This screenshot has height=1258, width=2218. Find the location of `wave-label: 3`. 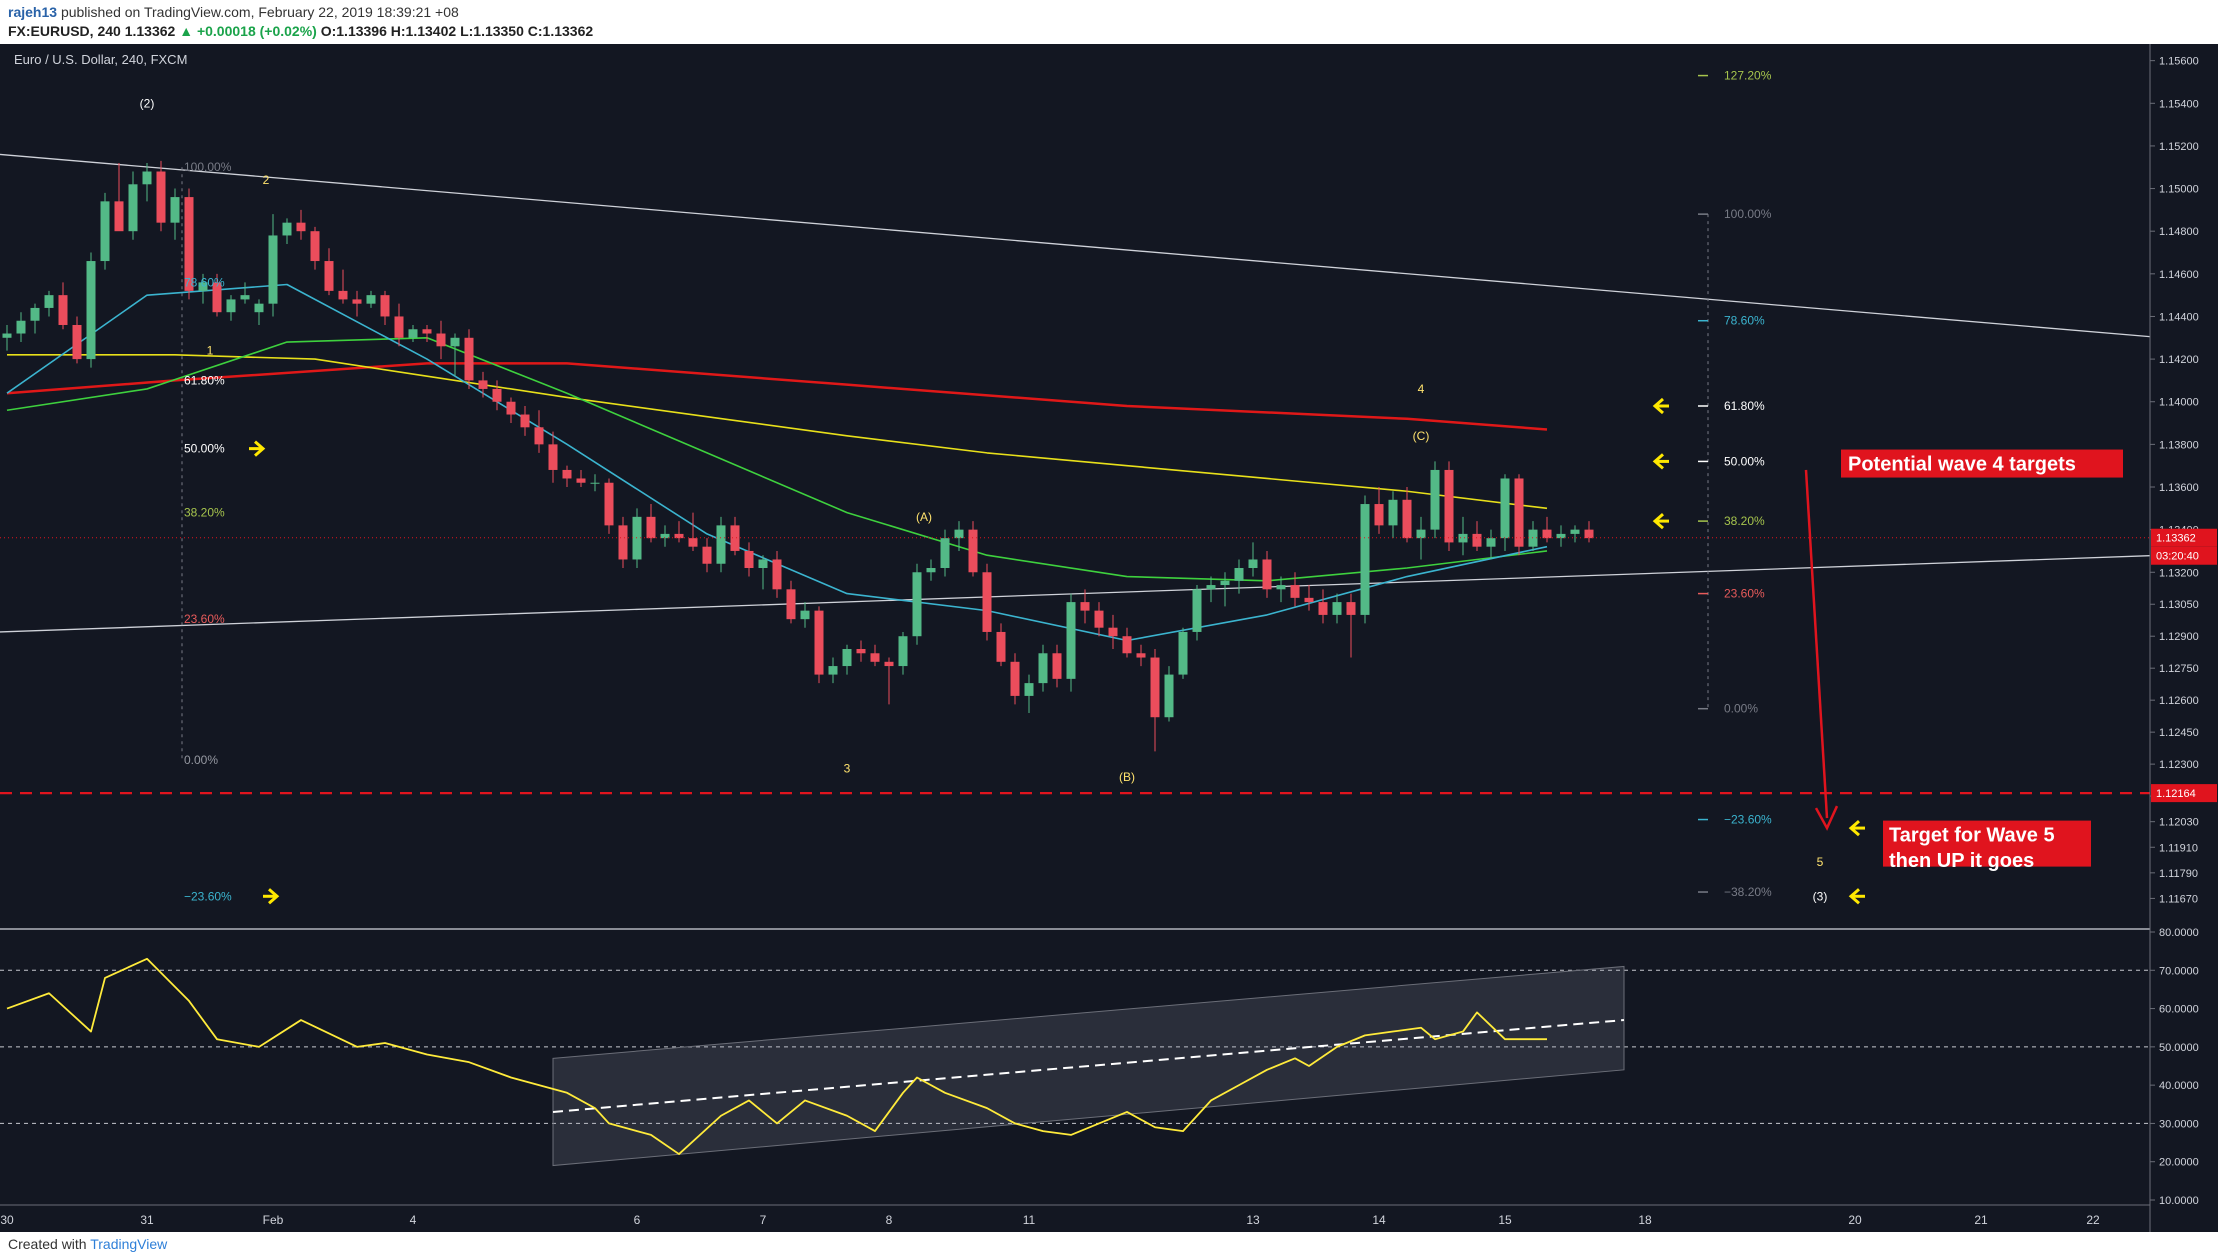

wave-label: 3 is located at coordinates (847, 768).